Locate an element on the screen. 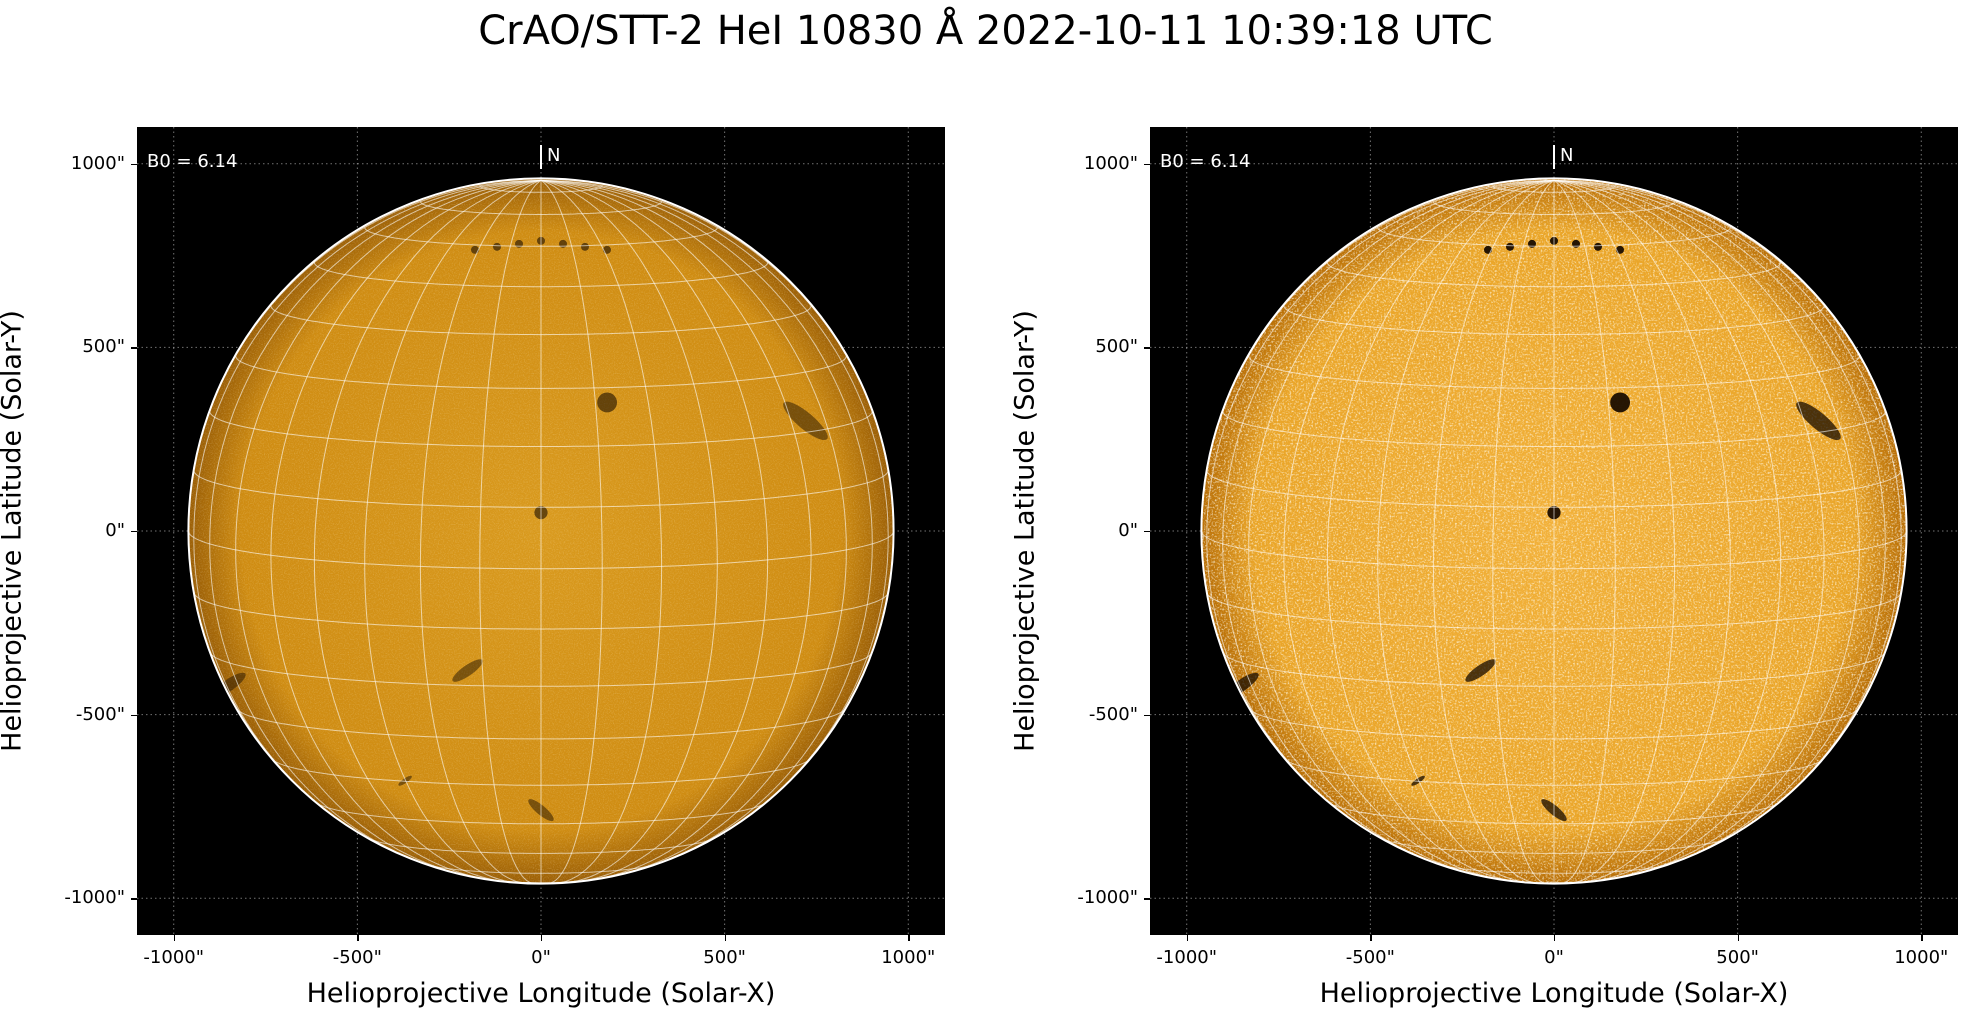  y-tick-label: -1000" is located at coordinates (1107, 898).